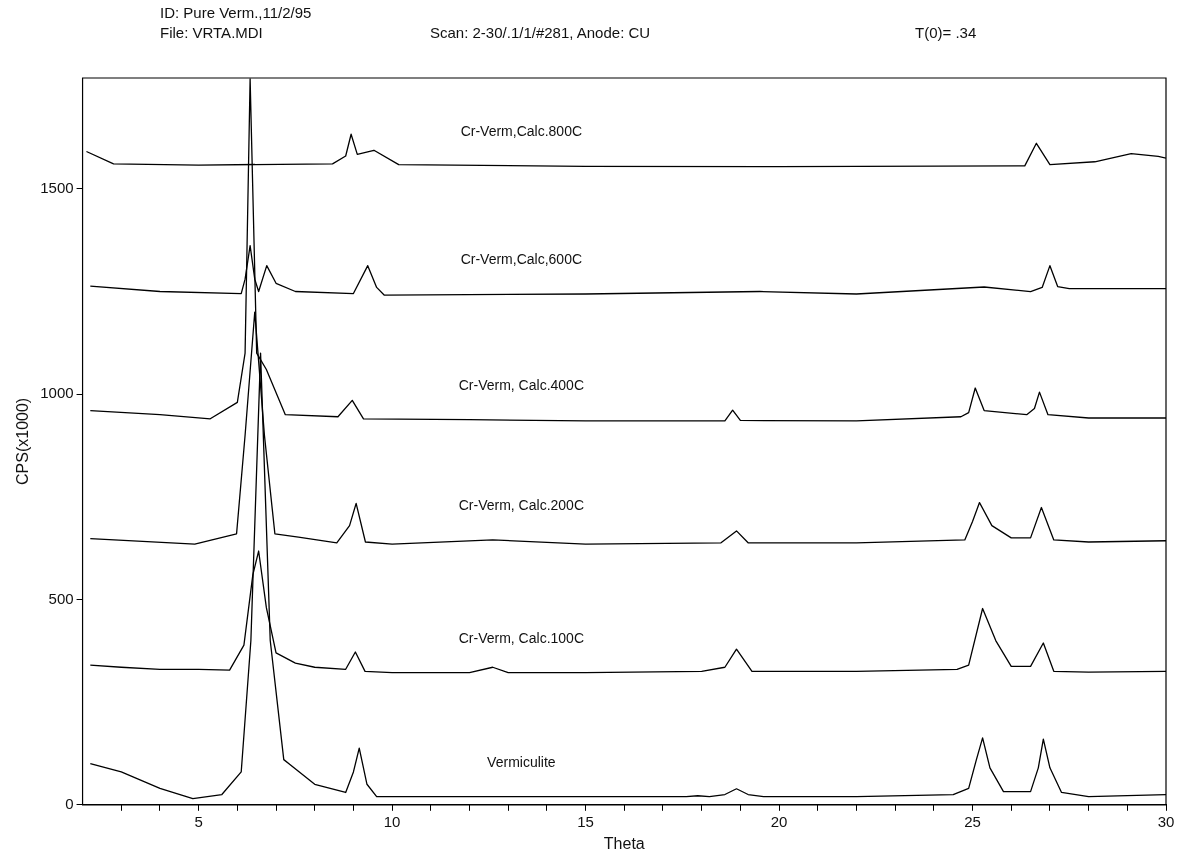  What do you see at coordinates (521, 131) in the screenshot?
I see `series-label: Cr-Verm,Calc.800C` at bounding box center [521, 131].